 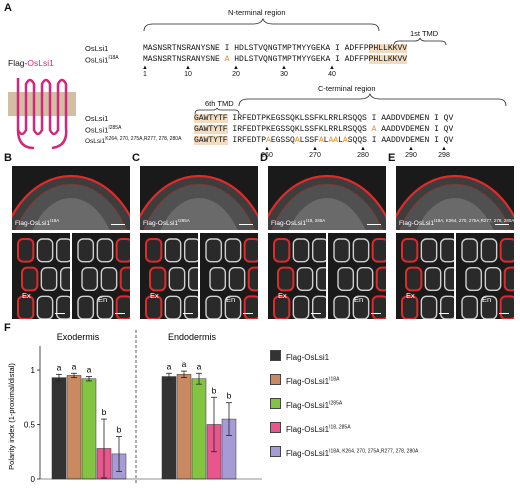 What do you see at coordinates (7, 328) in the screenshot?
I see `panel-letter-f: F` at bounding box center [7, 328].